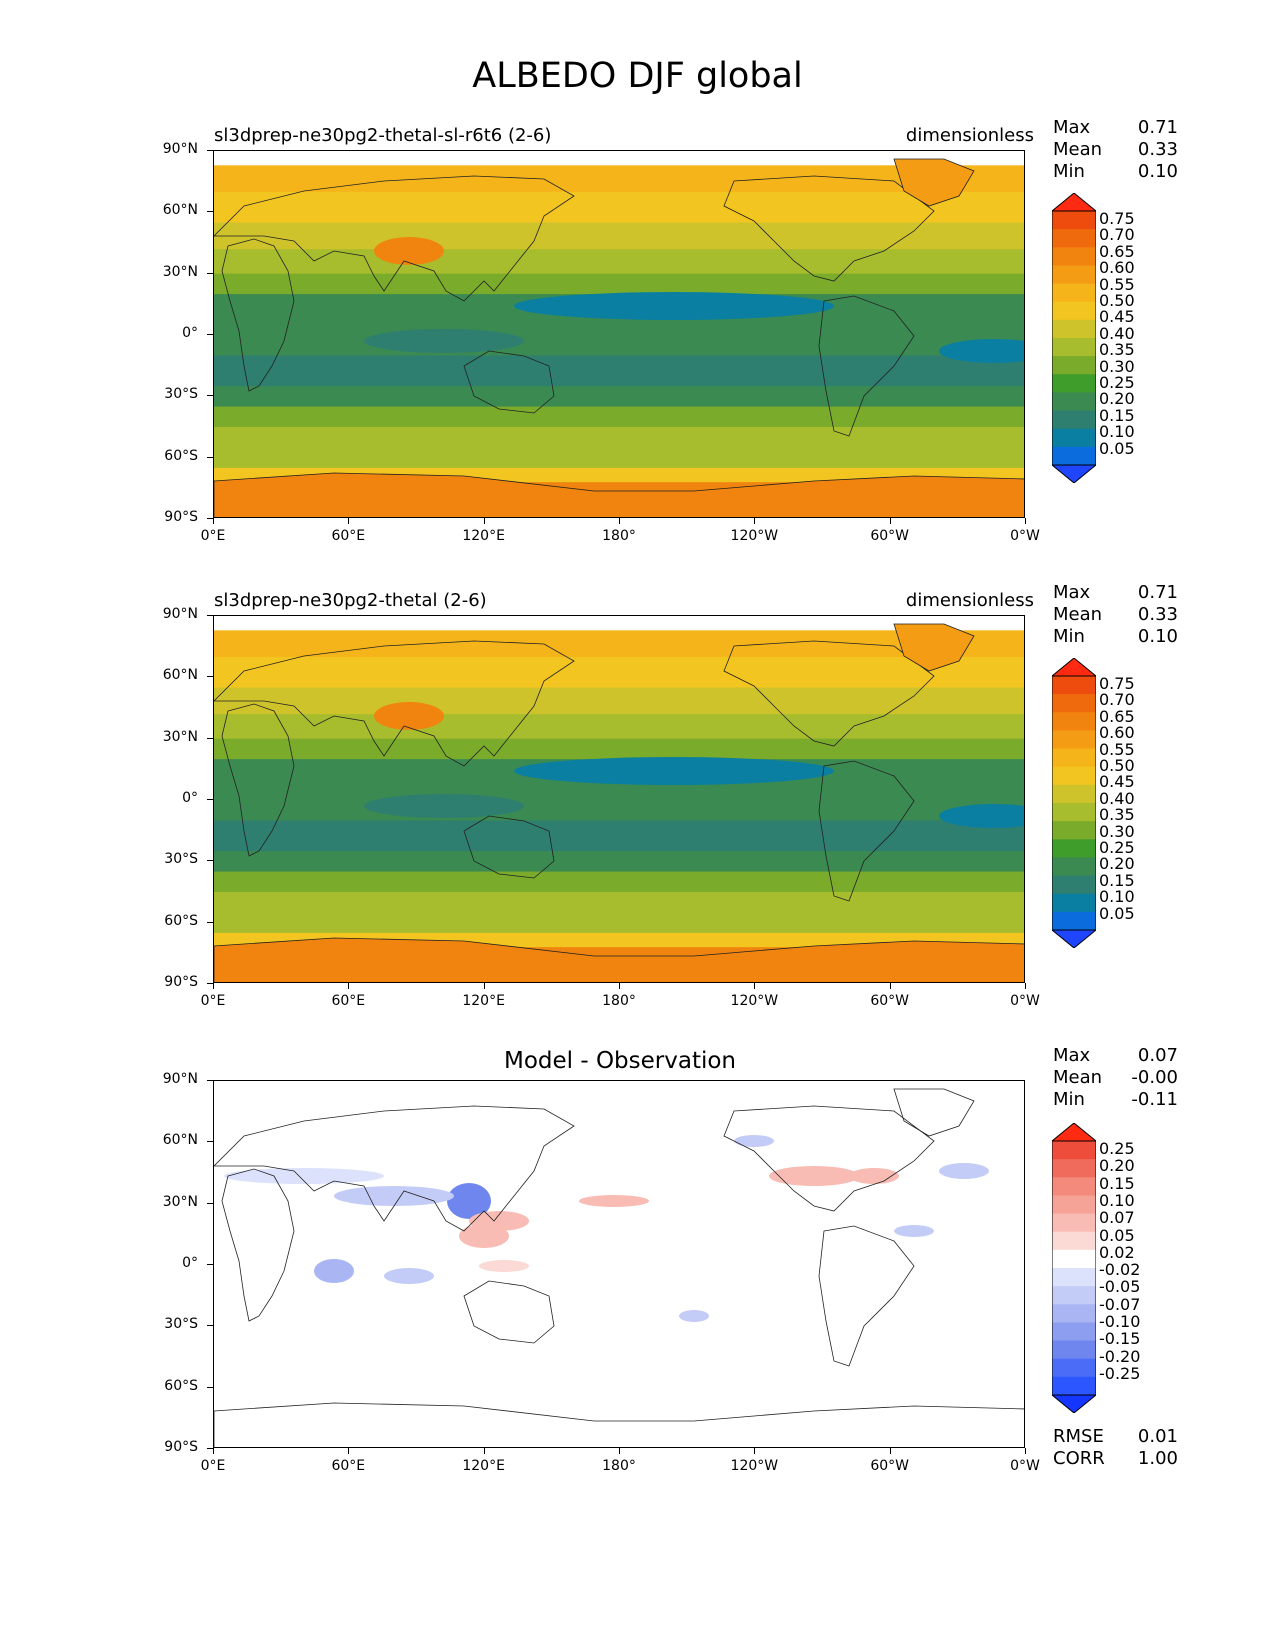  What do you see at coordinates (1120, 1287) in the screenshot?
I see `colorbar-level-label: -0.05` at bounding box center [1120, 1287].